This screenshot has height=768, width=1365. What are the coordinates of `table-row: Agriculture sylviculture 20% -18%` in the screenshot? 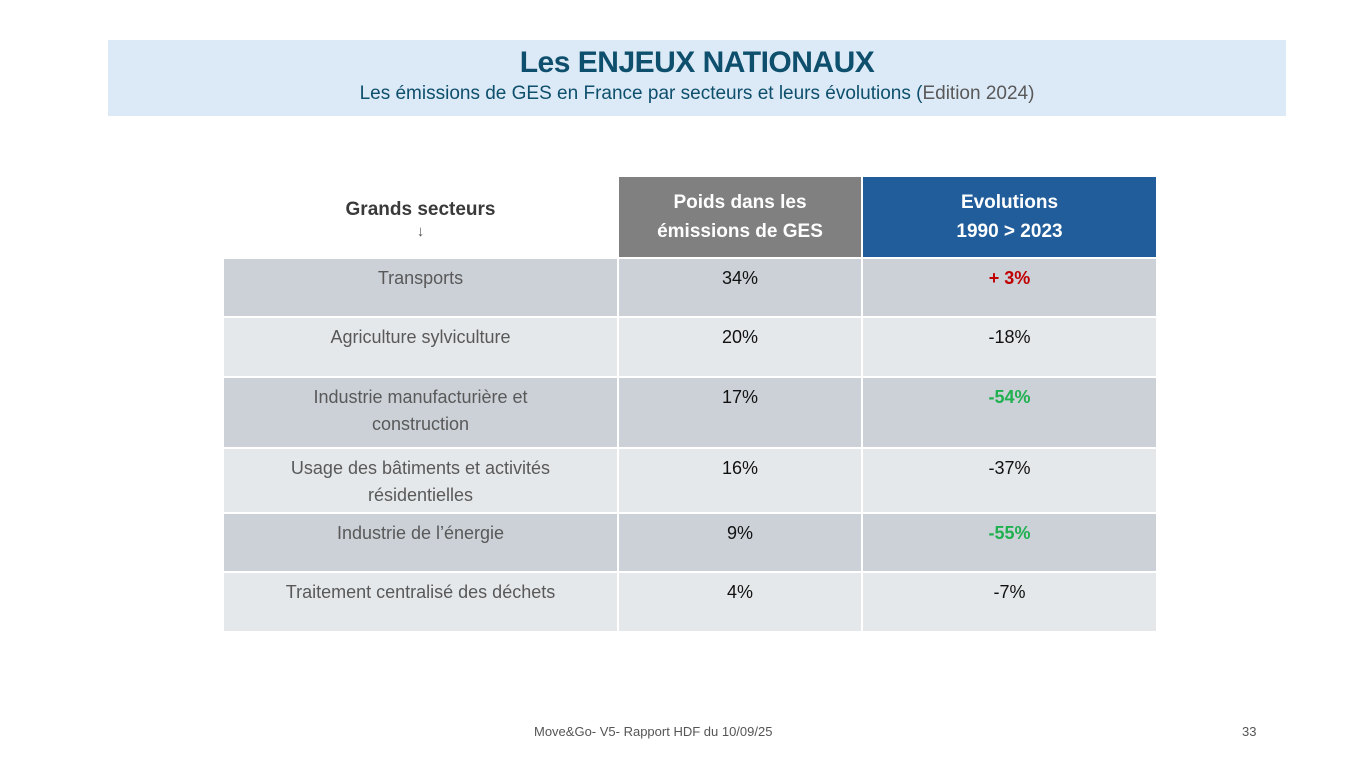 It's located at (690, 347).